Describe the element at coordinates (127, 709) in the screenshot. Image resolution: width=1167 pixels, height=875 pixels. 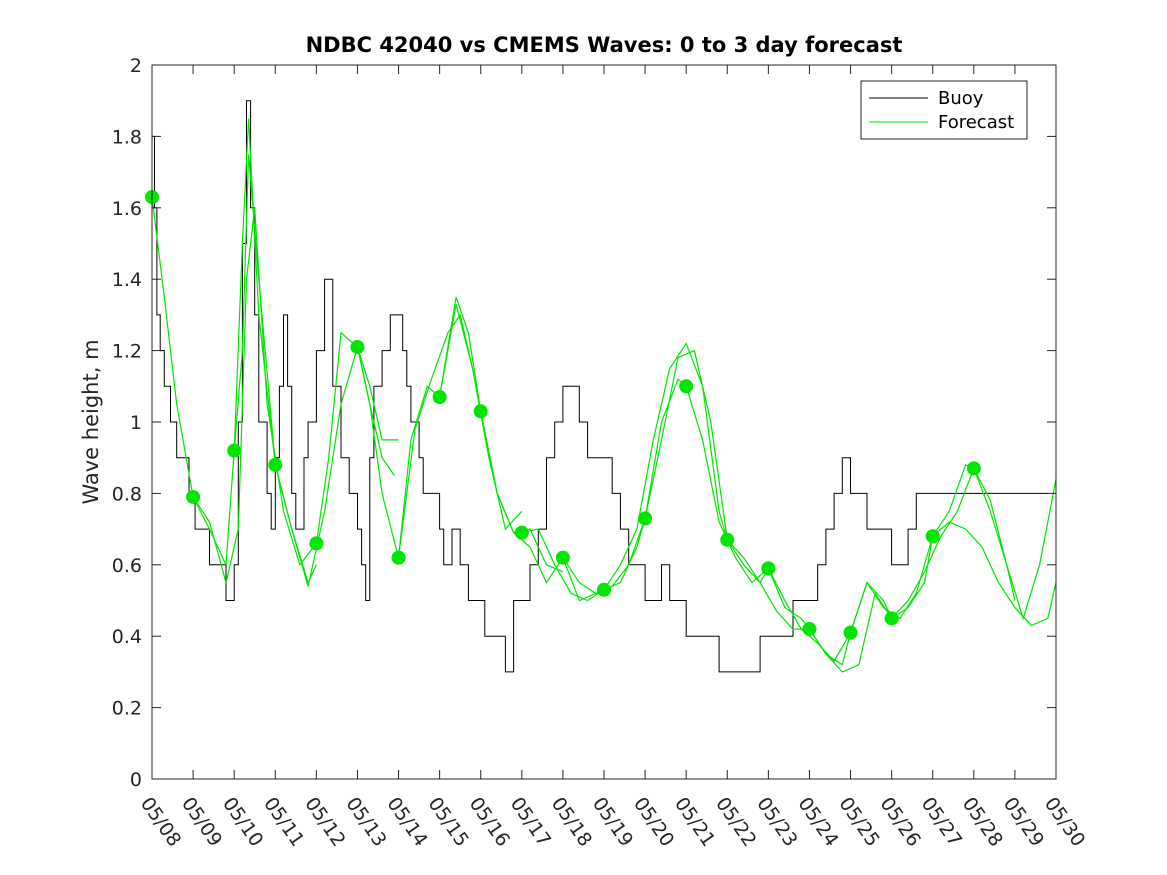
I see `y-tick-label: 0.2` at that location.